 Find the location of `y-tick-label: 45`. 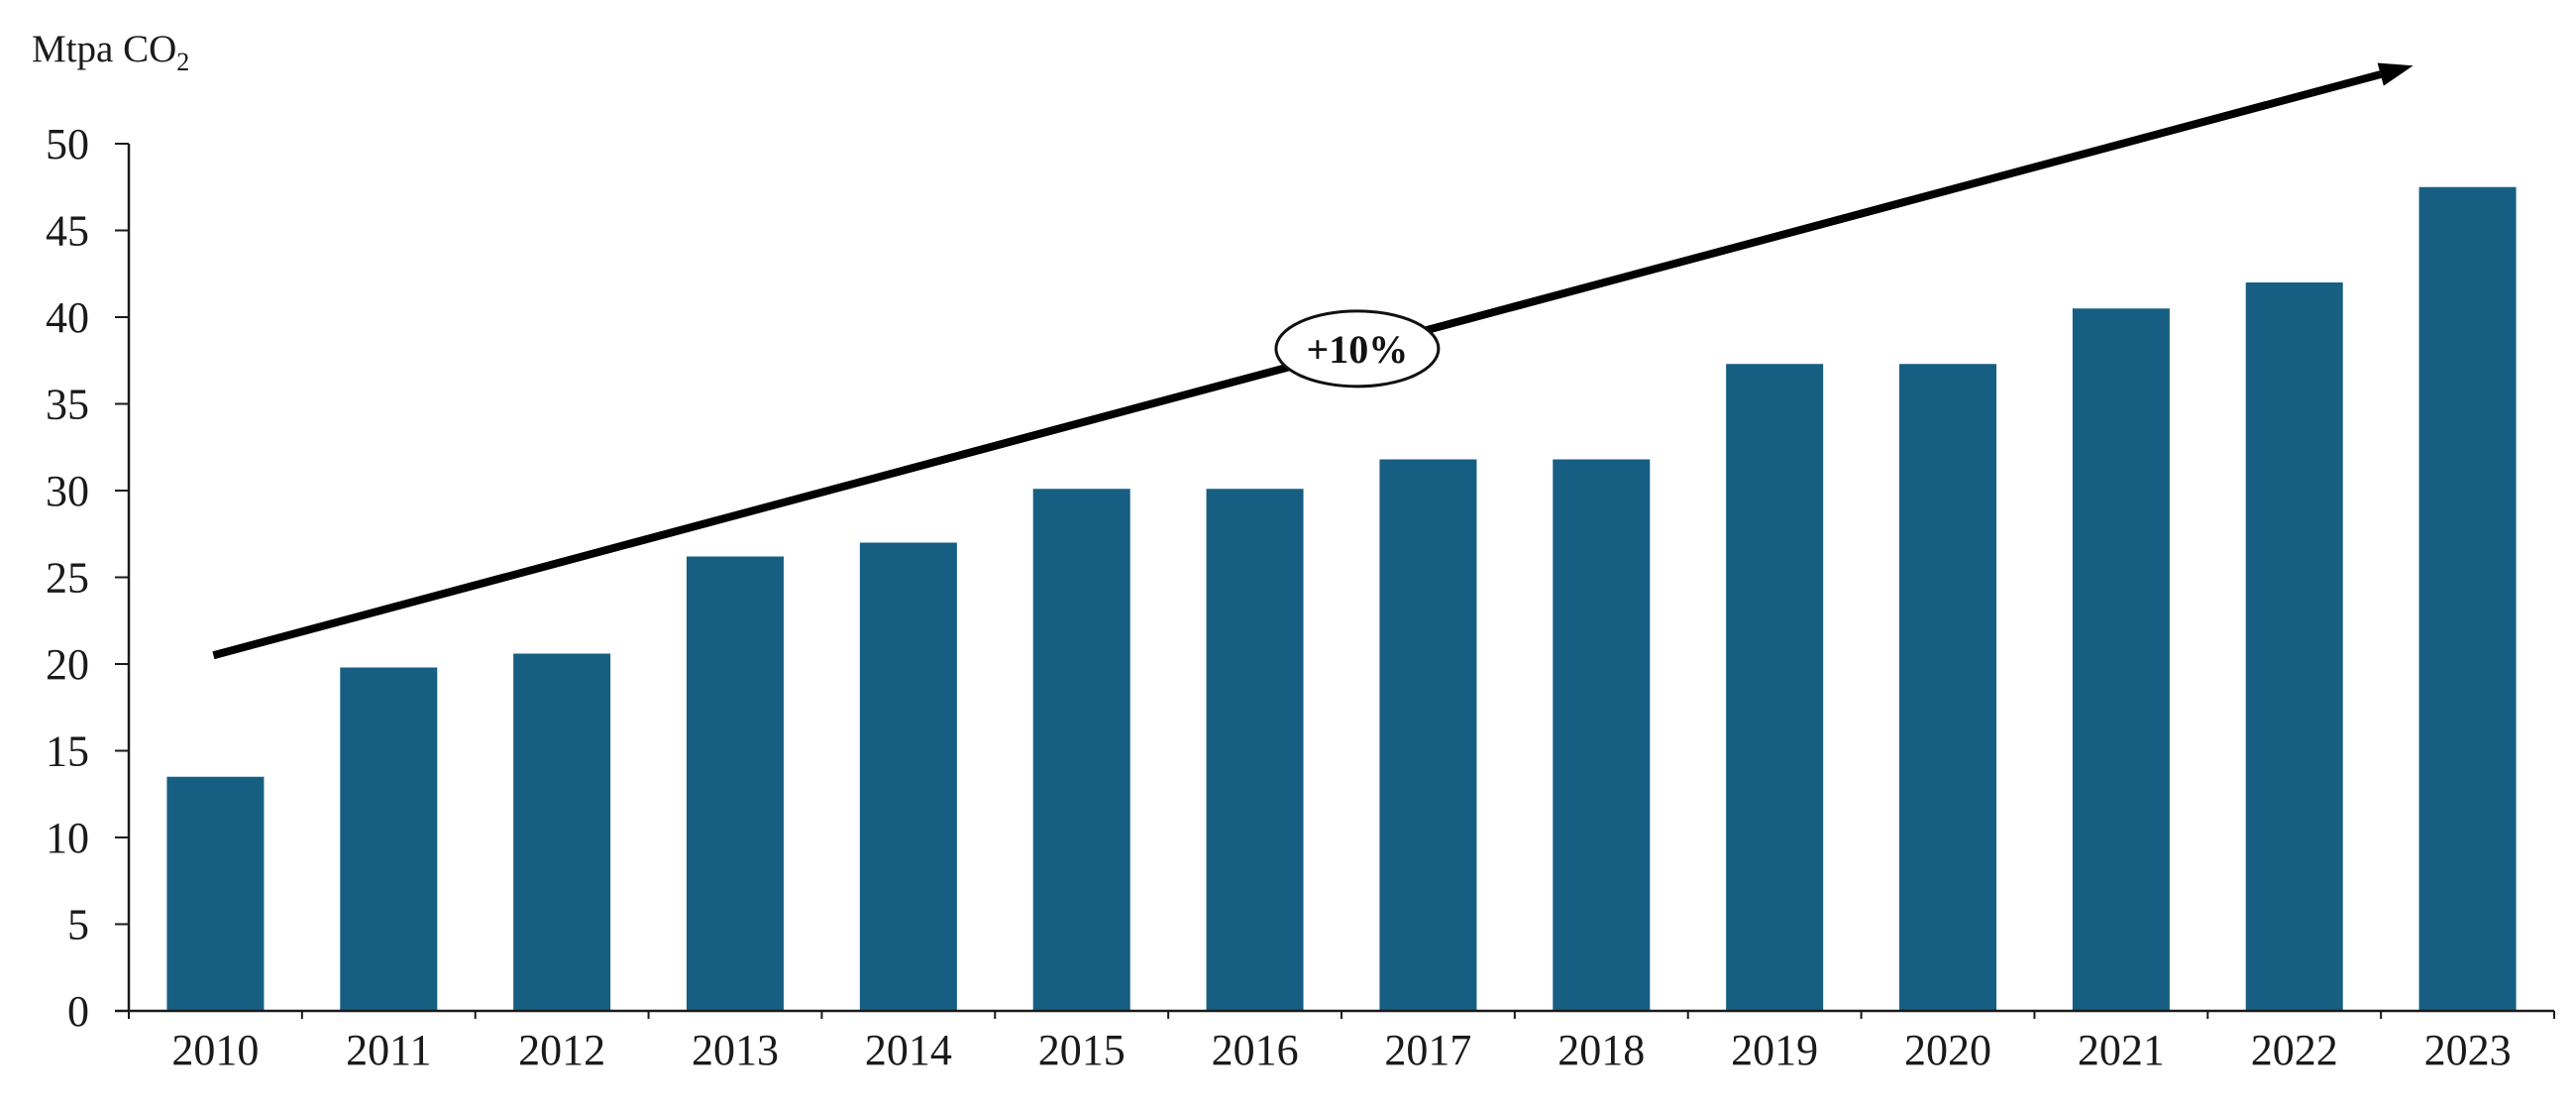

y-tick-label: 45 is located at coordinates (67, 232).